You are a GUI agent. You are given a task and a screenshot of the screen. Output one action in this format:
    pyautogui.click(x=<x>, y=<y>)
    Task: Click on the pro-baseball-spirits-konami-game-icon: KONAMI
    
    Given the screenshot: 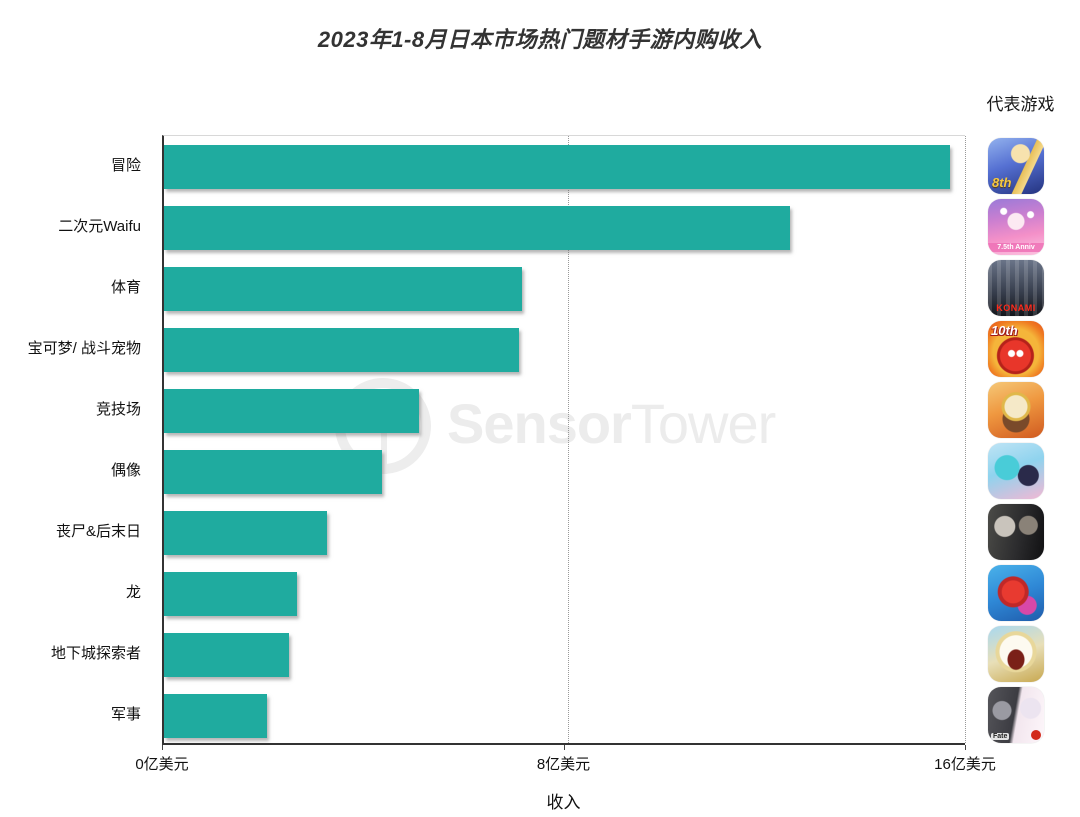 What is the action you would take?
    pyautogui.click(x=1016, y=287)
    